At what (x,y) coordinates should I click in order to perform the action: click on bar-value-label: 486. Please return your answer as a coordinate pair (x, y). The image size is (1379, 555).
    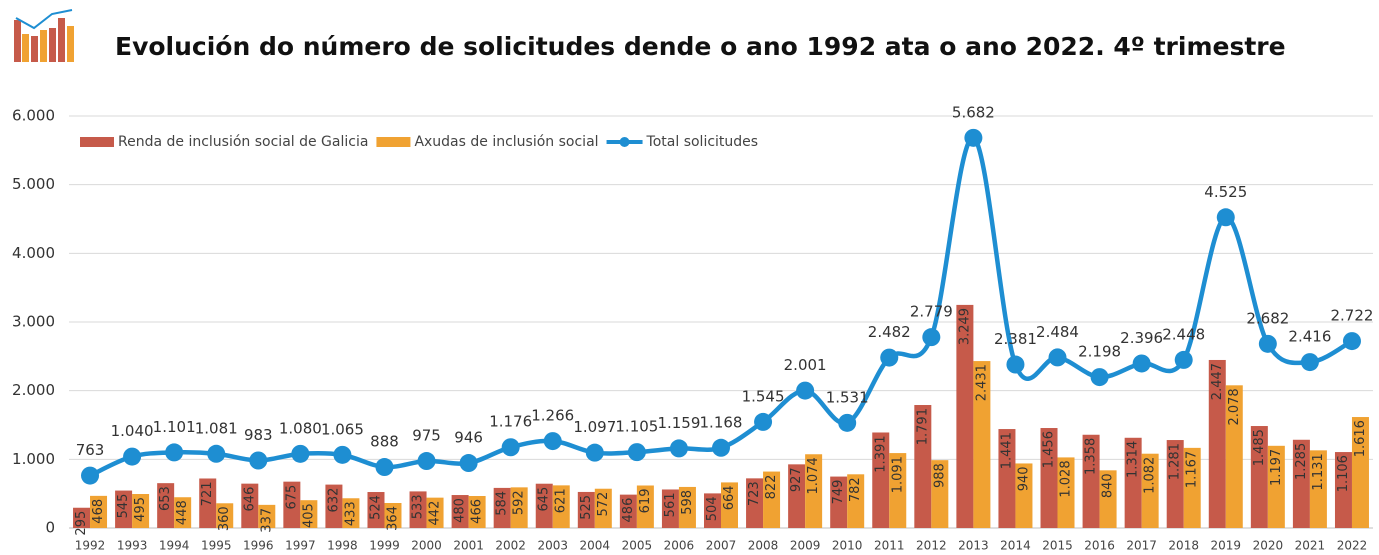
    Looking at the image, I should click on (628, 510).